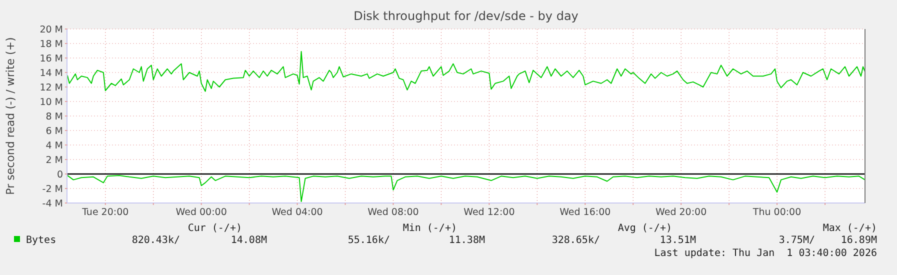 The image size is (897, 275). Describe the element at coordinates (51, 30) in the screenshot. I see `y-tick-label: 20 M` at that location.